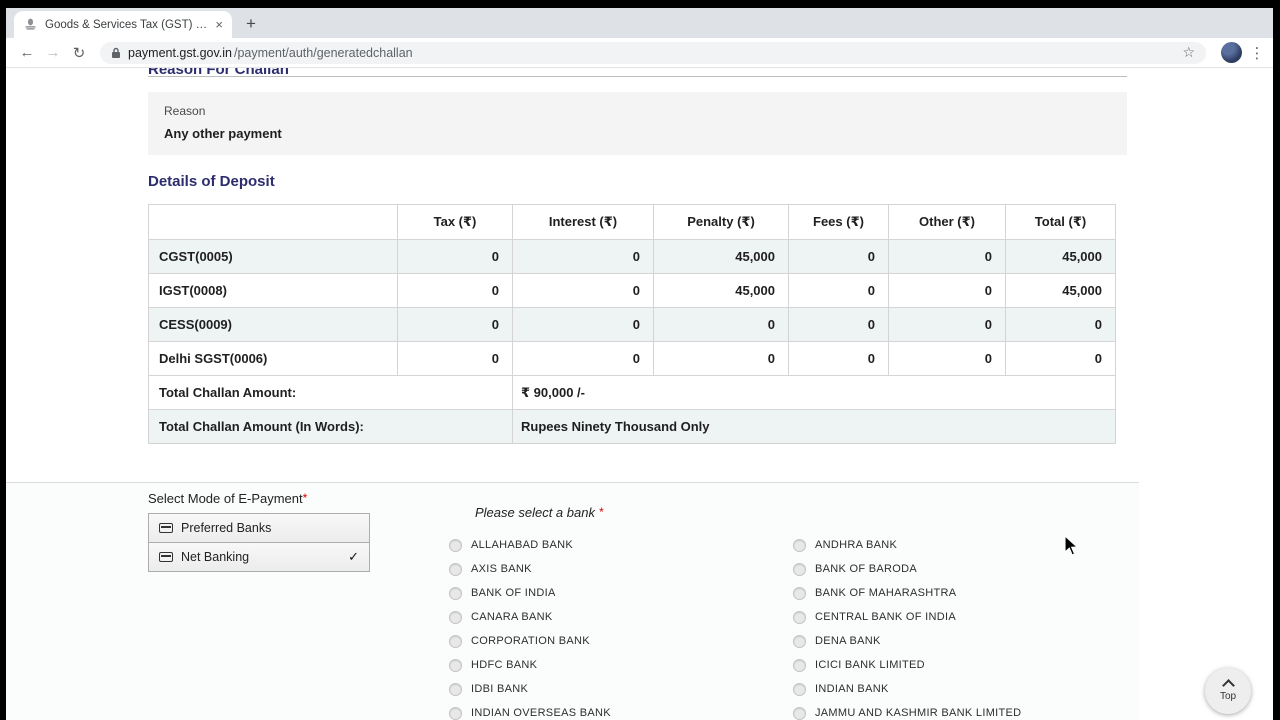 This screenshot has width=1280, height=720. I want to click on preferred-banks-label: Preferred Banks, so click(226, 528).